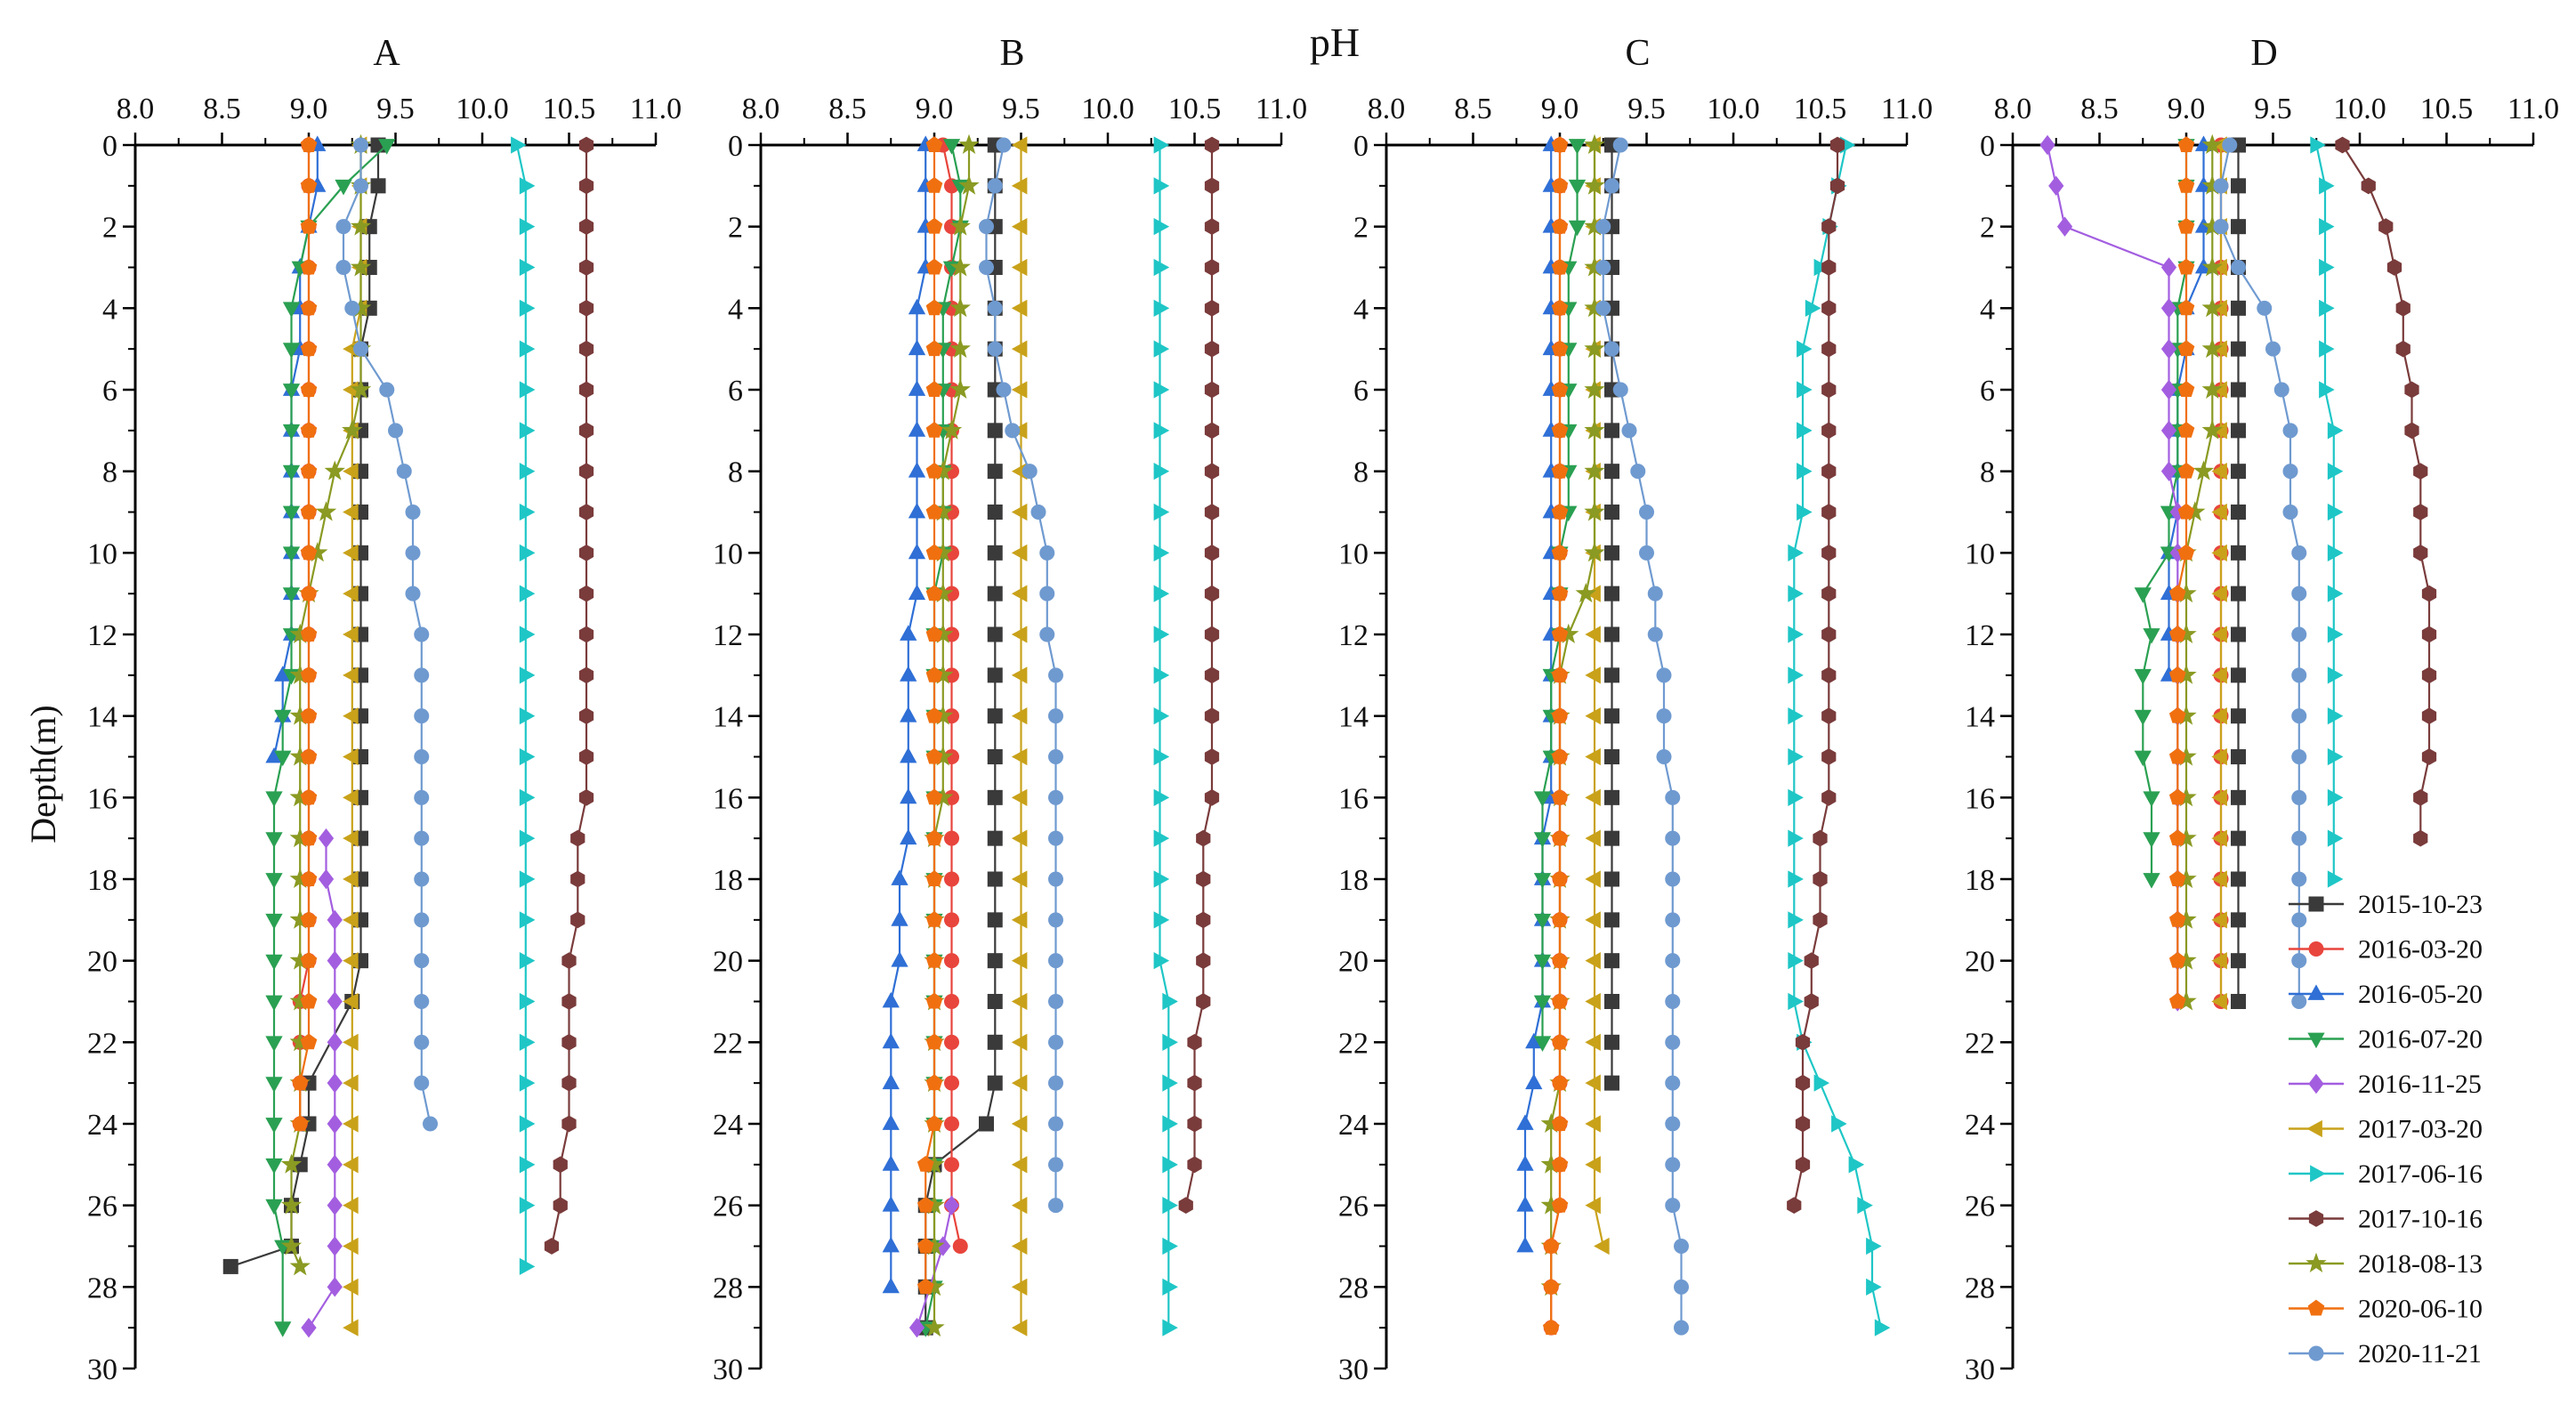 The height and width of the screenshot is (1405, 2576). I want to click on y-tick-label: 10, so click(1980, 553).